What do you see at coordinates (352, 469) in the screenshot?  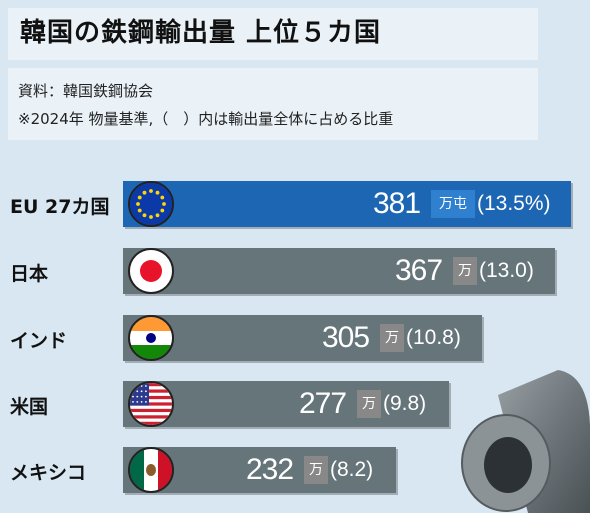 I see `share-label: (8.2)` at bounding box center [352, 469].